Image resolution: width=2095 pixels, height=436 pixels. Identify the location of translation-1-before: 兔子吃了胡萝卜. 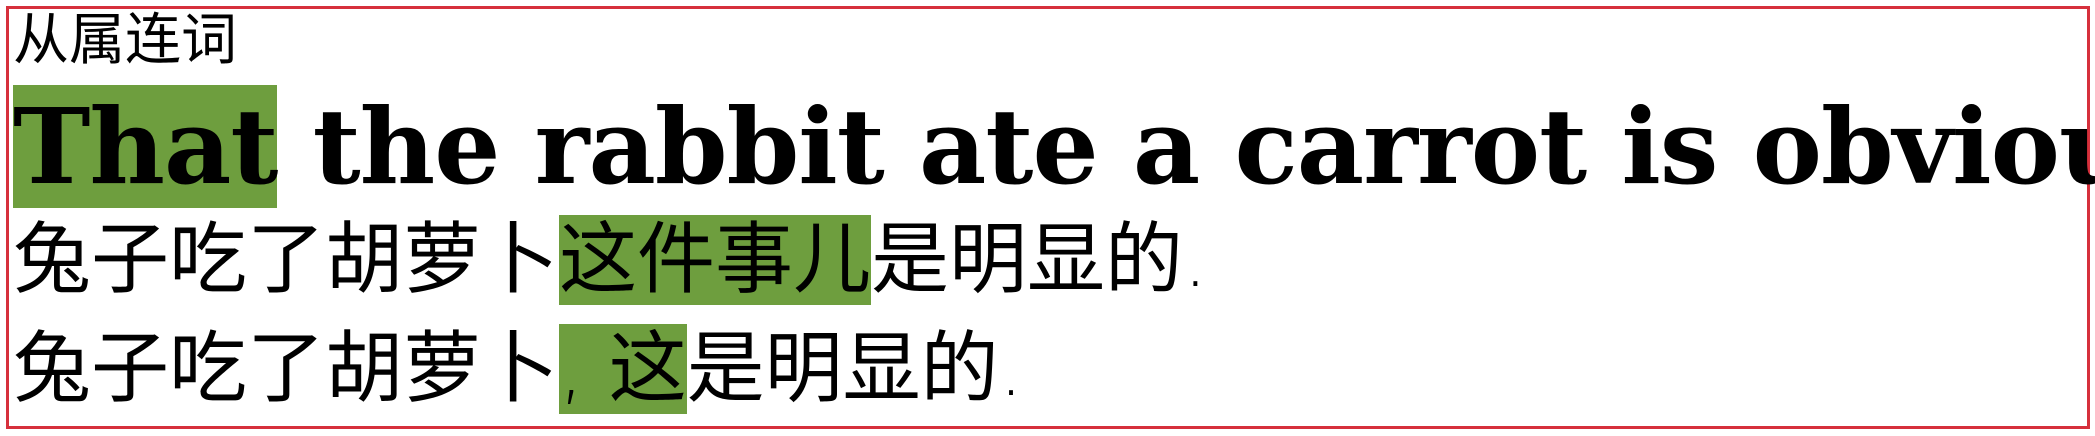
(286, 260).